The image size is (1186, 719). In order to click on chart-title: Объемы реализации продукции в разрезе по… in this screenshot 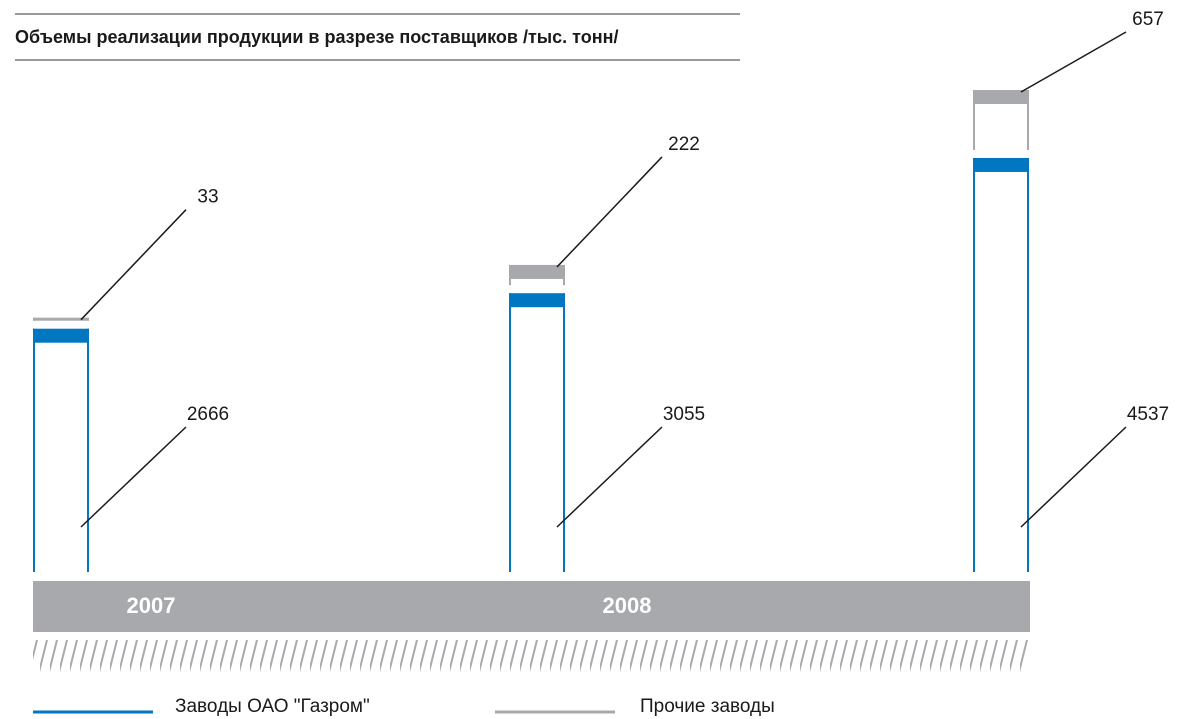, I will do `click(317, 37)`.